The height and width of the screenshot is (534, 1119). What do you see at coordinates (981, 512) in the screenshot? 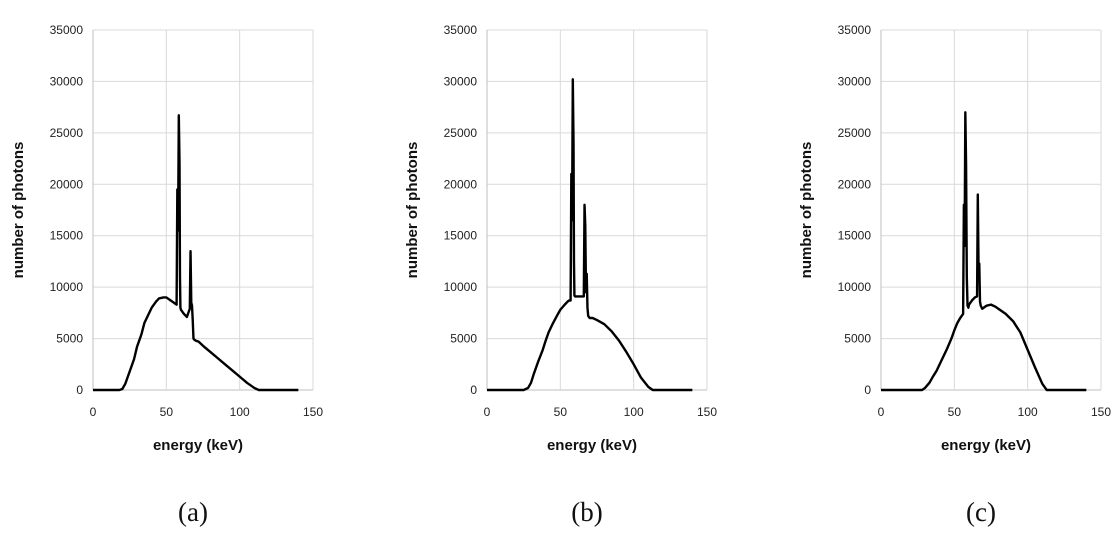
I see `panel-caption: (c)` at bounding box center [981, 512].